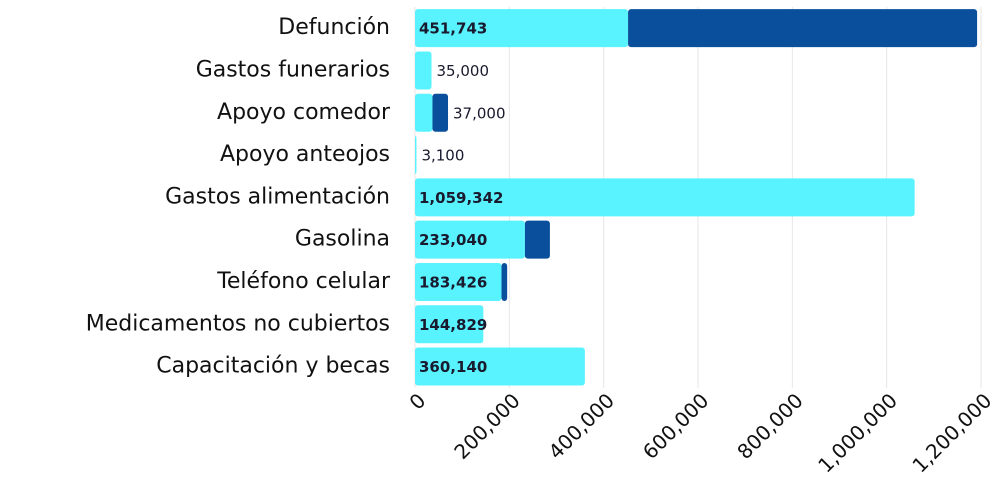 The image size is (1000, 490). What do you see at coordinates (857, 432) in the screenshot?
I see `x-tick-label: 1,000,000` at bounding box center [857, 432].